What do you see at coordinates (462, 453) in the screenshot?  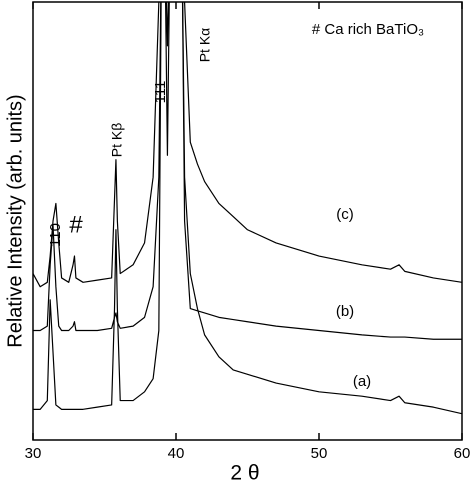 I see `x-tick-label: 60` at bounding box center [462, 453].